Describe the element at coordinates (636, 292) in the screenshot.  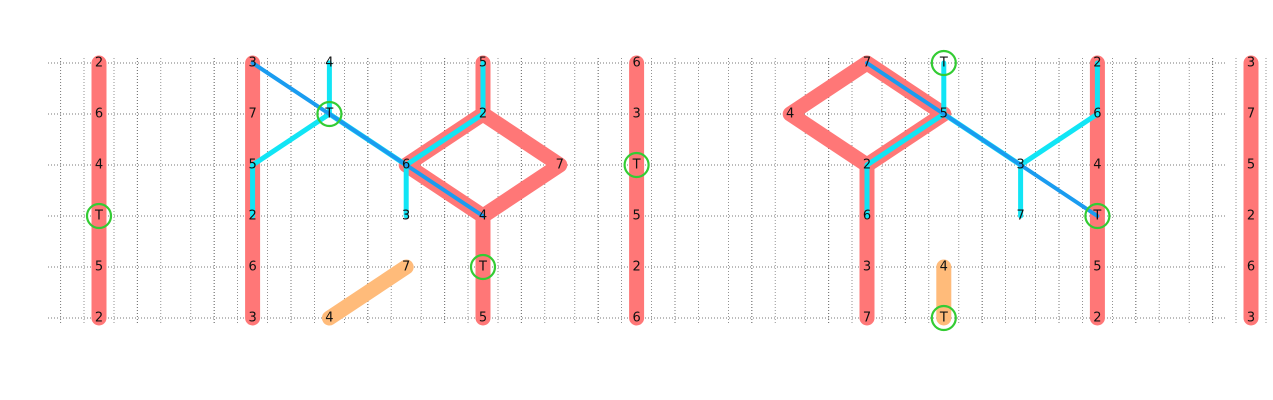
I see `orange-path-group` at that location.